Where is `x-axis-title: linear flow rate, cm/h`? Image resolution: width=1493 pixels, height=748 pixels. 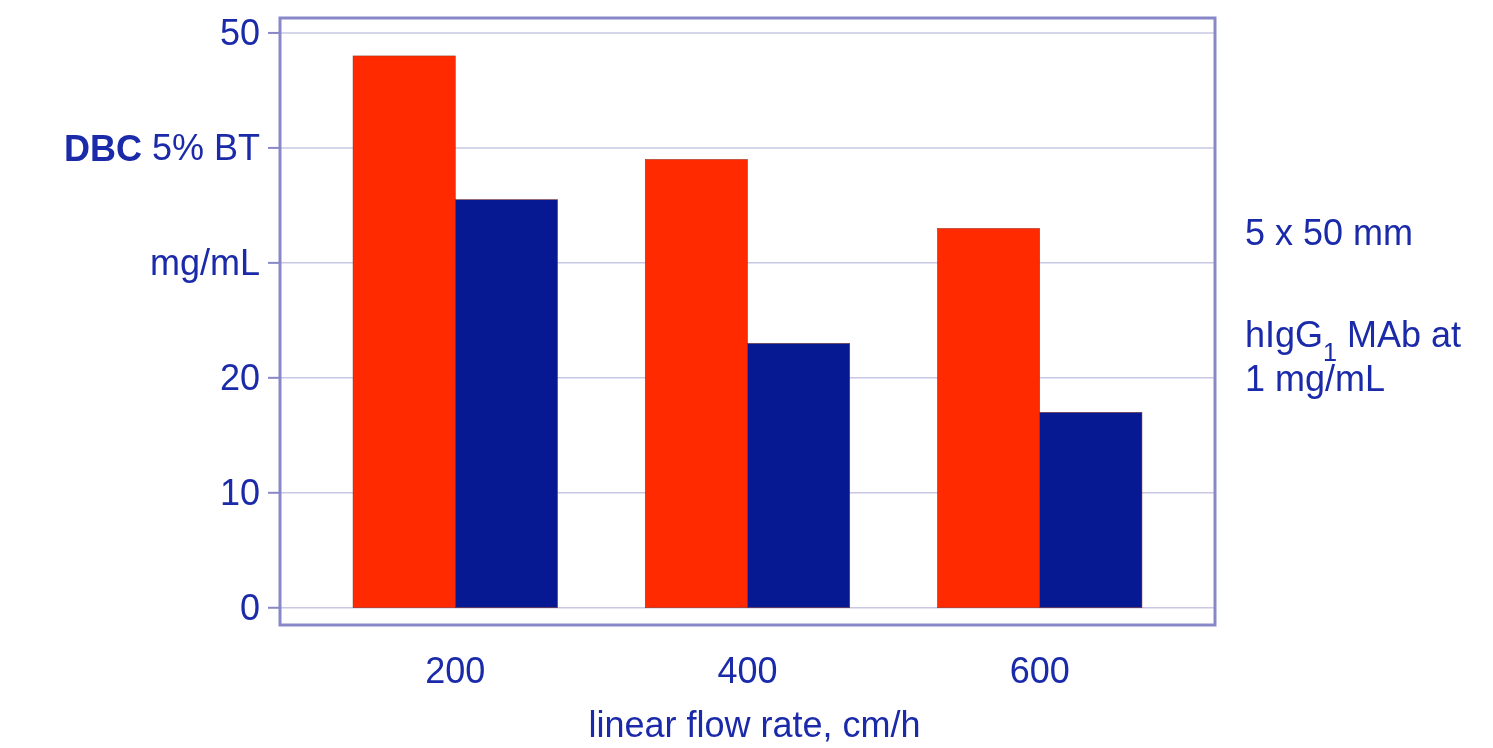
x-axis-title: linear flow rate, cm/h is located at coordinates (754, 724).